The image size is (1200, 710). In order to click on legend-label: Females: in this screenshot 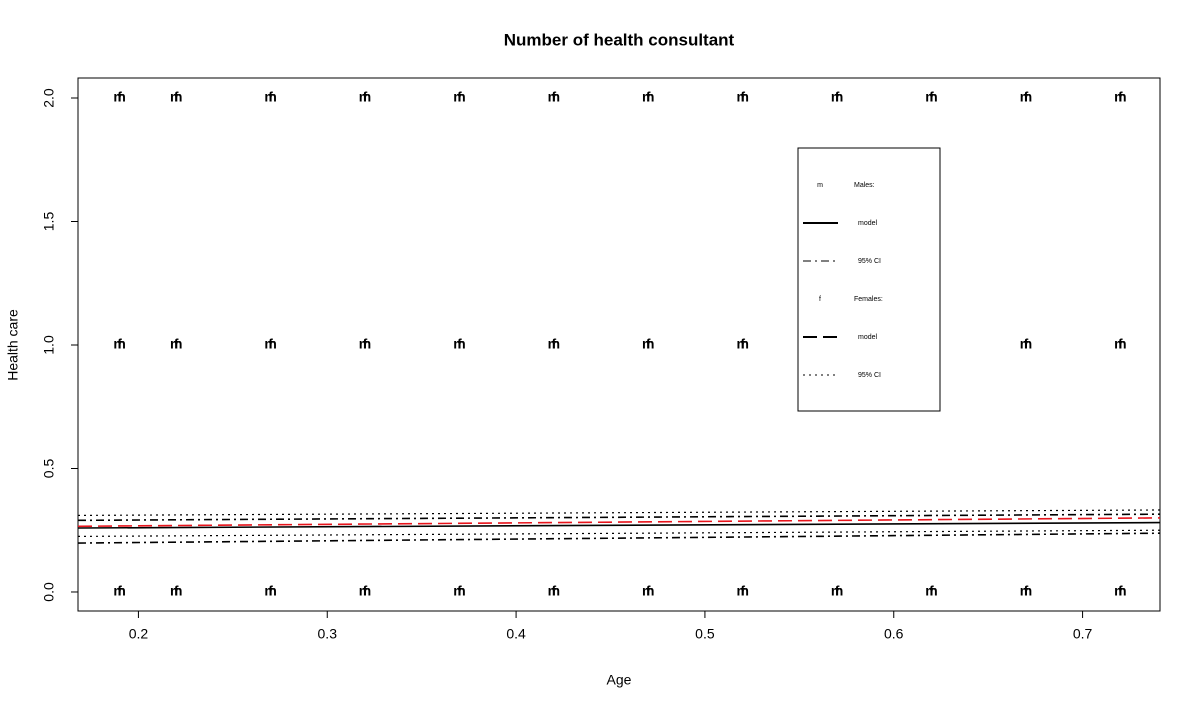, I will do `click(868, 299)`.